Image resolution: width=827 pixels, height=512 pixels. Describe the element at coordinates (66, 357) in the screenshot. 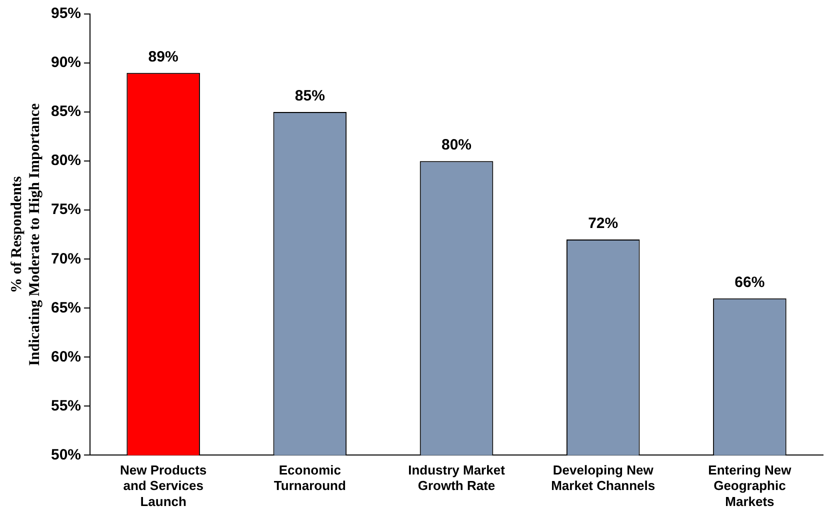

I see `y-tick-label: 60%` at that location.